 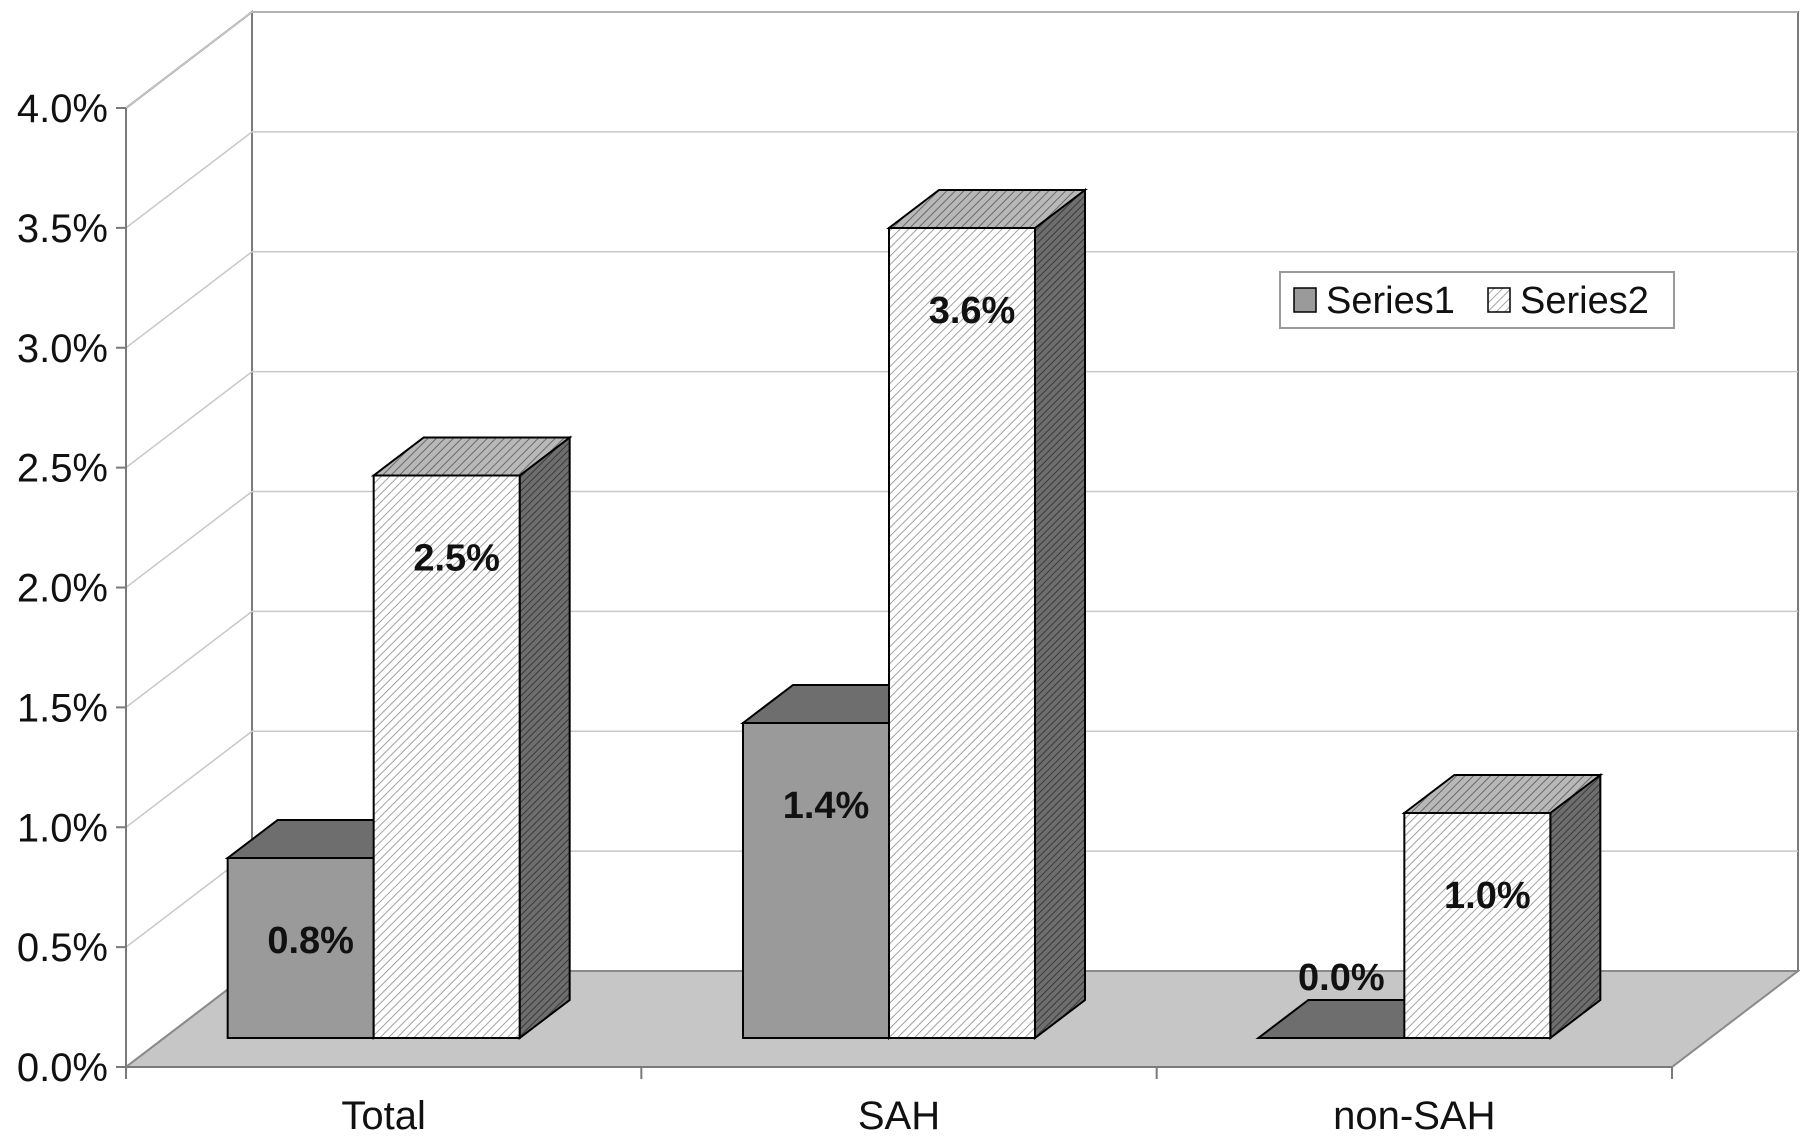 What do you see at coordinates (1414, 1116) in the screenshot?
I see `x-category-label: non-SAH` at bounding box center [1414, 1116].